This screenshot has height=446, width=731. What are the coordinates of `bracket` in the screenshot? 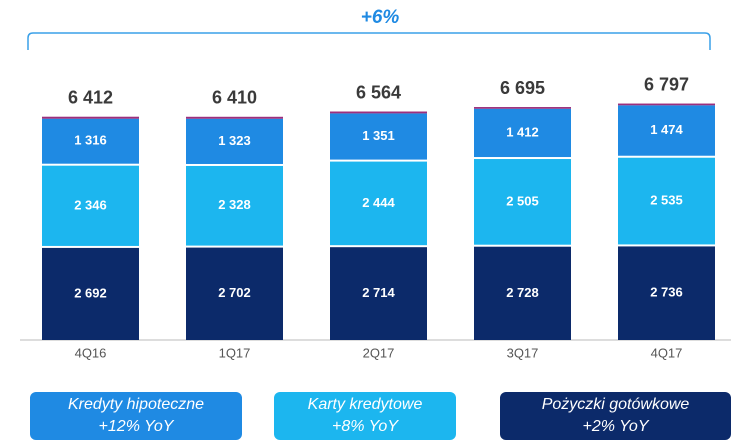 It's located at (369, 41).